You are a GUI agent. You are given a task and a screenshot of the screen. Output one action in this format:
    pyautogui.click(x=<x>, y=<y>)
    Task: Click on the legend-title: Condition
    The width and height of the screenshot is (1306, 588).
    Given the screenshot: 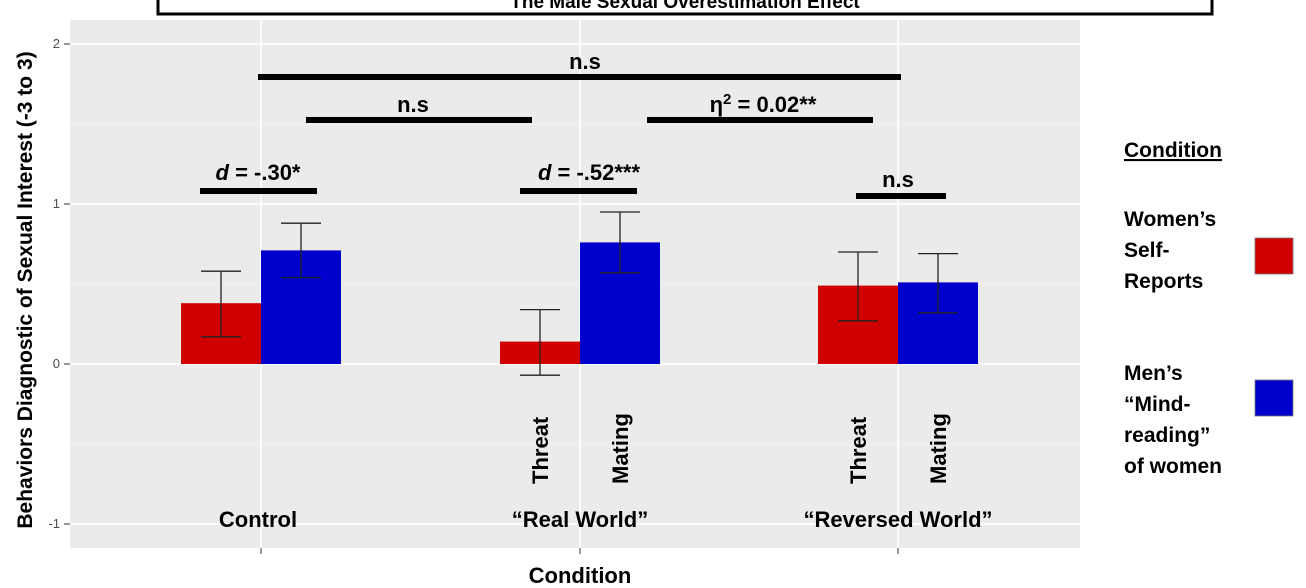 What is the action you would take?
    pyautogui.click(x=1173, y=150)
    